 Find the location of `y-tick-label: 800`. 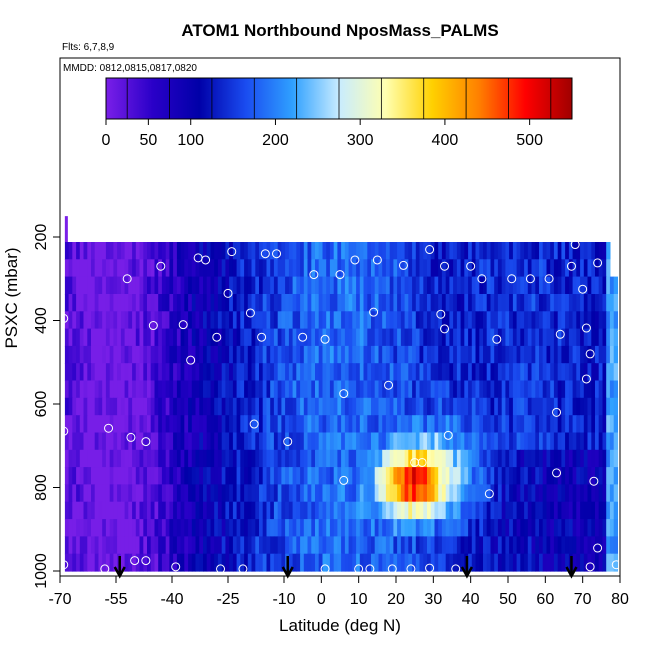

y-tick-label: 800 is located at coordinates (41, 487).